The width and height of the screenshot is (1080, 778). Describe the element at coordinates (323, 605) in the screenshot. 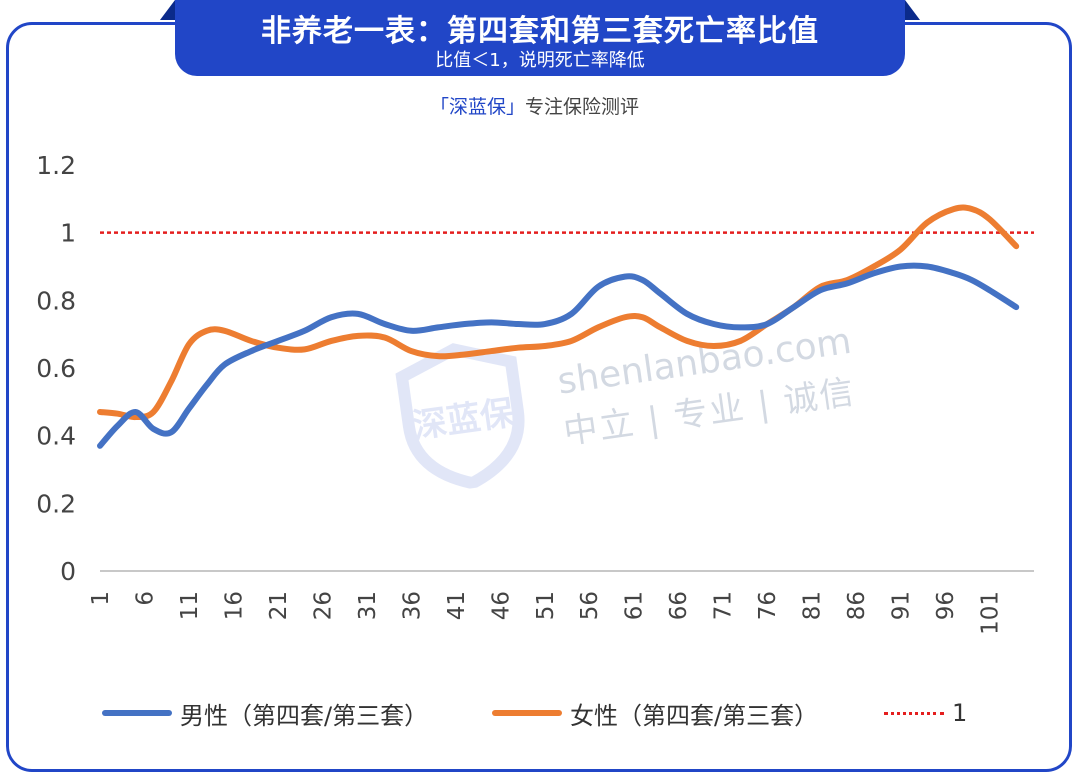

I see `x-tick-label: 26` at that location.